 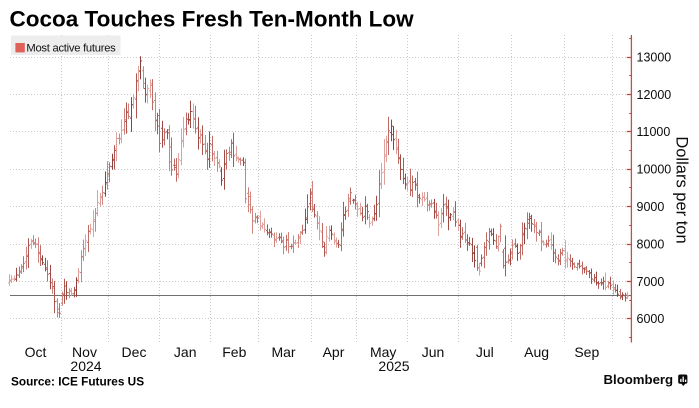 What do you see at coordinates (654, 170) in the screenshot?
I see `svg-text: 10000` at bounding box center [654, 170].